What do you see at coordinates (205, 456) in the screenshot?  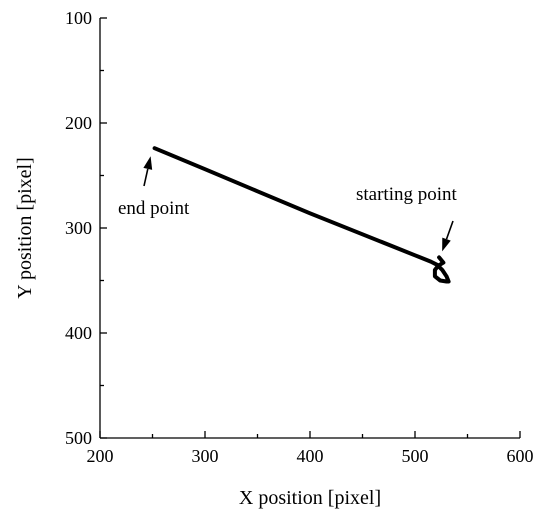 I see `x-tick-label: 300` at bounding box center [205, 456].